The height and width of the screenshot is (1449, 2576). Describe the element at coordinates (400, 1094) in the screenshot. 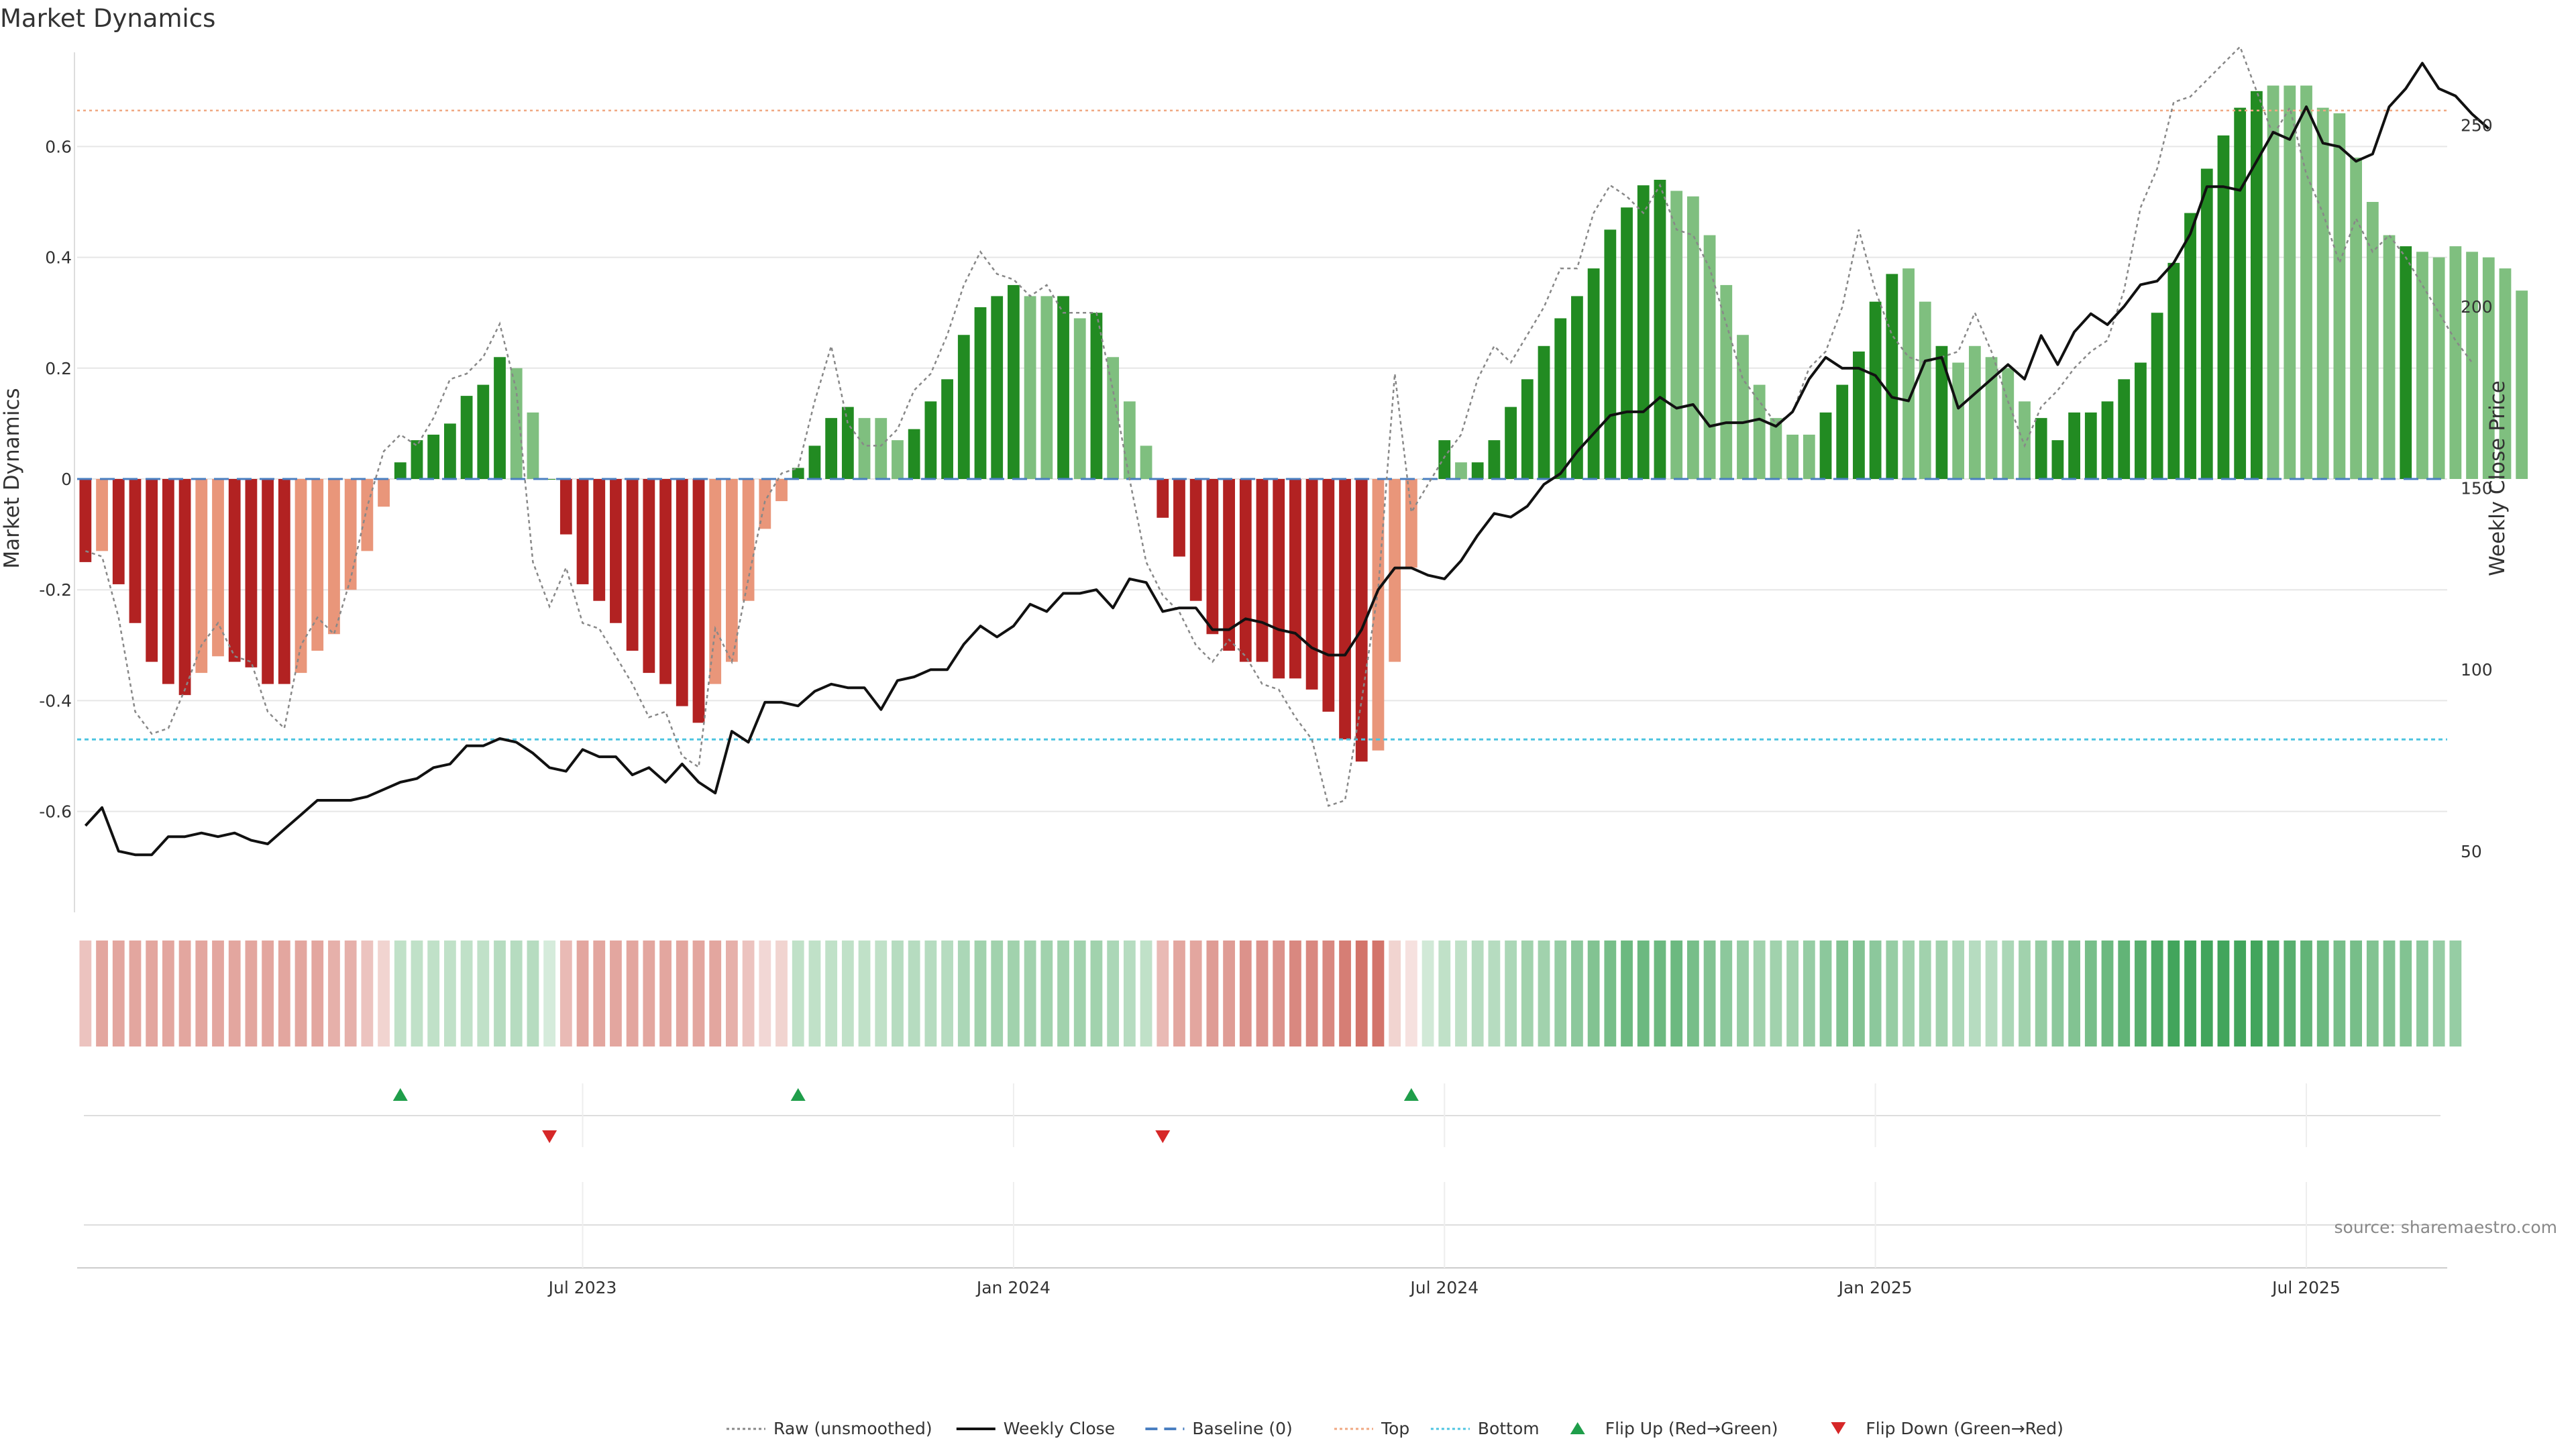

I see `flip-up-marker` at that location.